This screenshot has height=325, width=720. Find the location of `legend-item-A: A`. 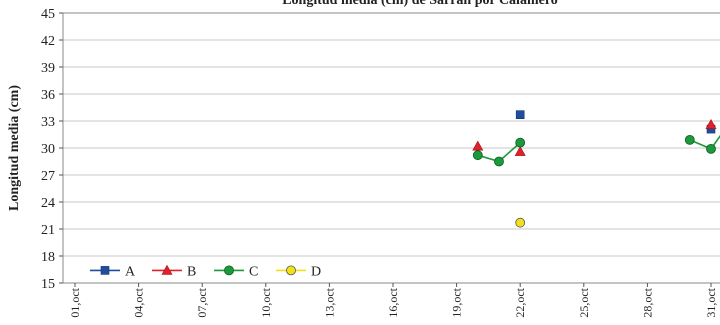

legend-item-A: A is located at coordinates (113, 271).